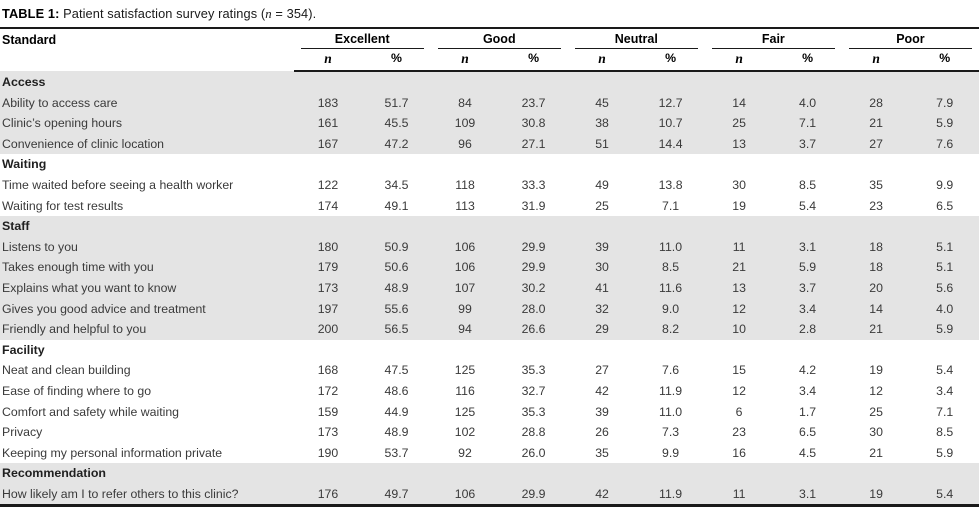 Image resolution: width=979 pixels, height=508 pixels. I want to click on cell-pct: 5.1, so click(944, 267).